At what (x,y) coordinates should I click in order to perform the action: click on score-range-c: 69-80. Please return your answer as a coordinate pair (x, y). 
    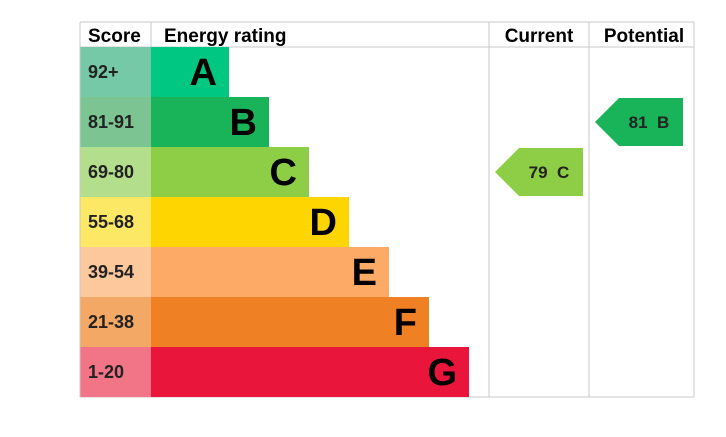
    Looking at the image, I should click on (111, 172).